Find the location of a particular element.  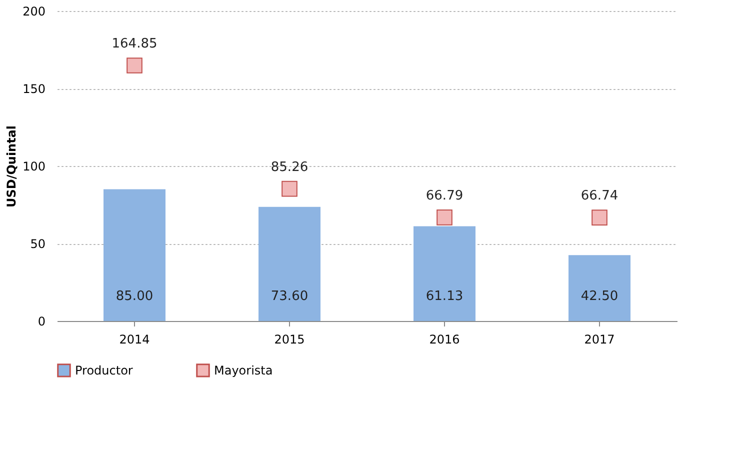

x-tick-label: 2015 is located at coordinates (289, 339).